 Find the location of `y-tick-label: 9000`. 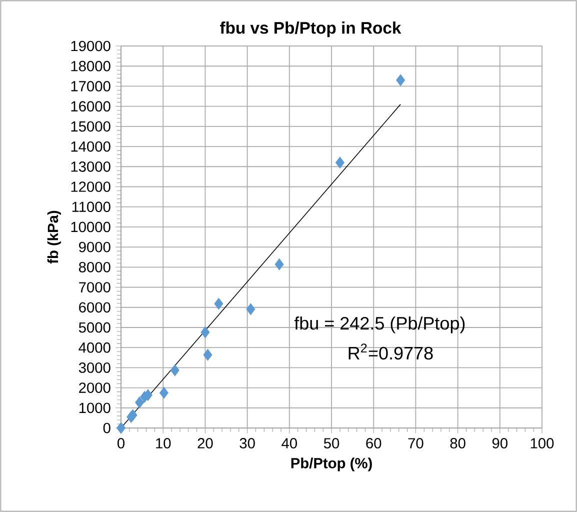

y-tick-label: 9000 is located at coordinates (94, 247).